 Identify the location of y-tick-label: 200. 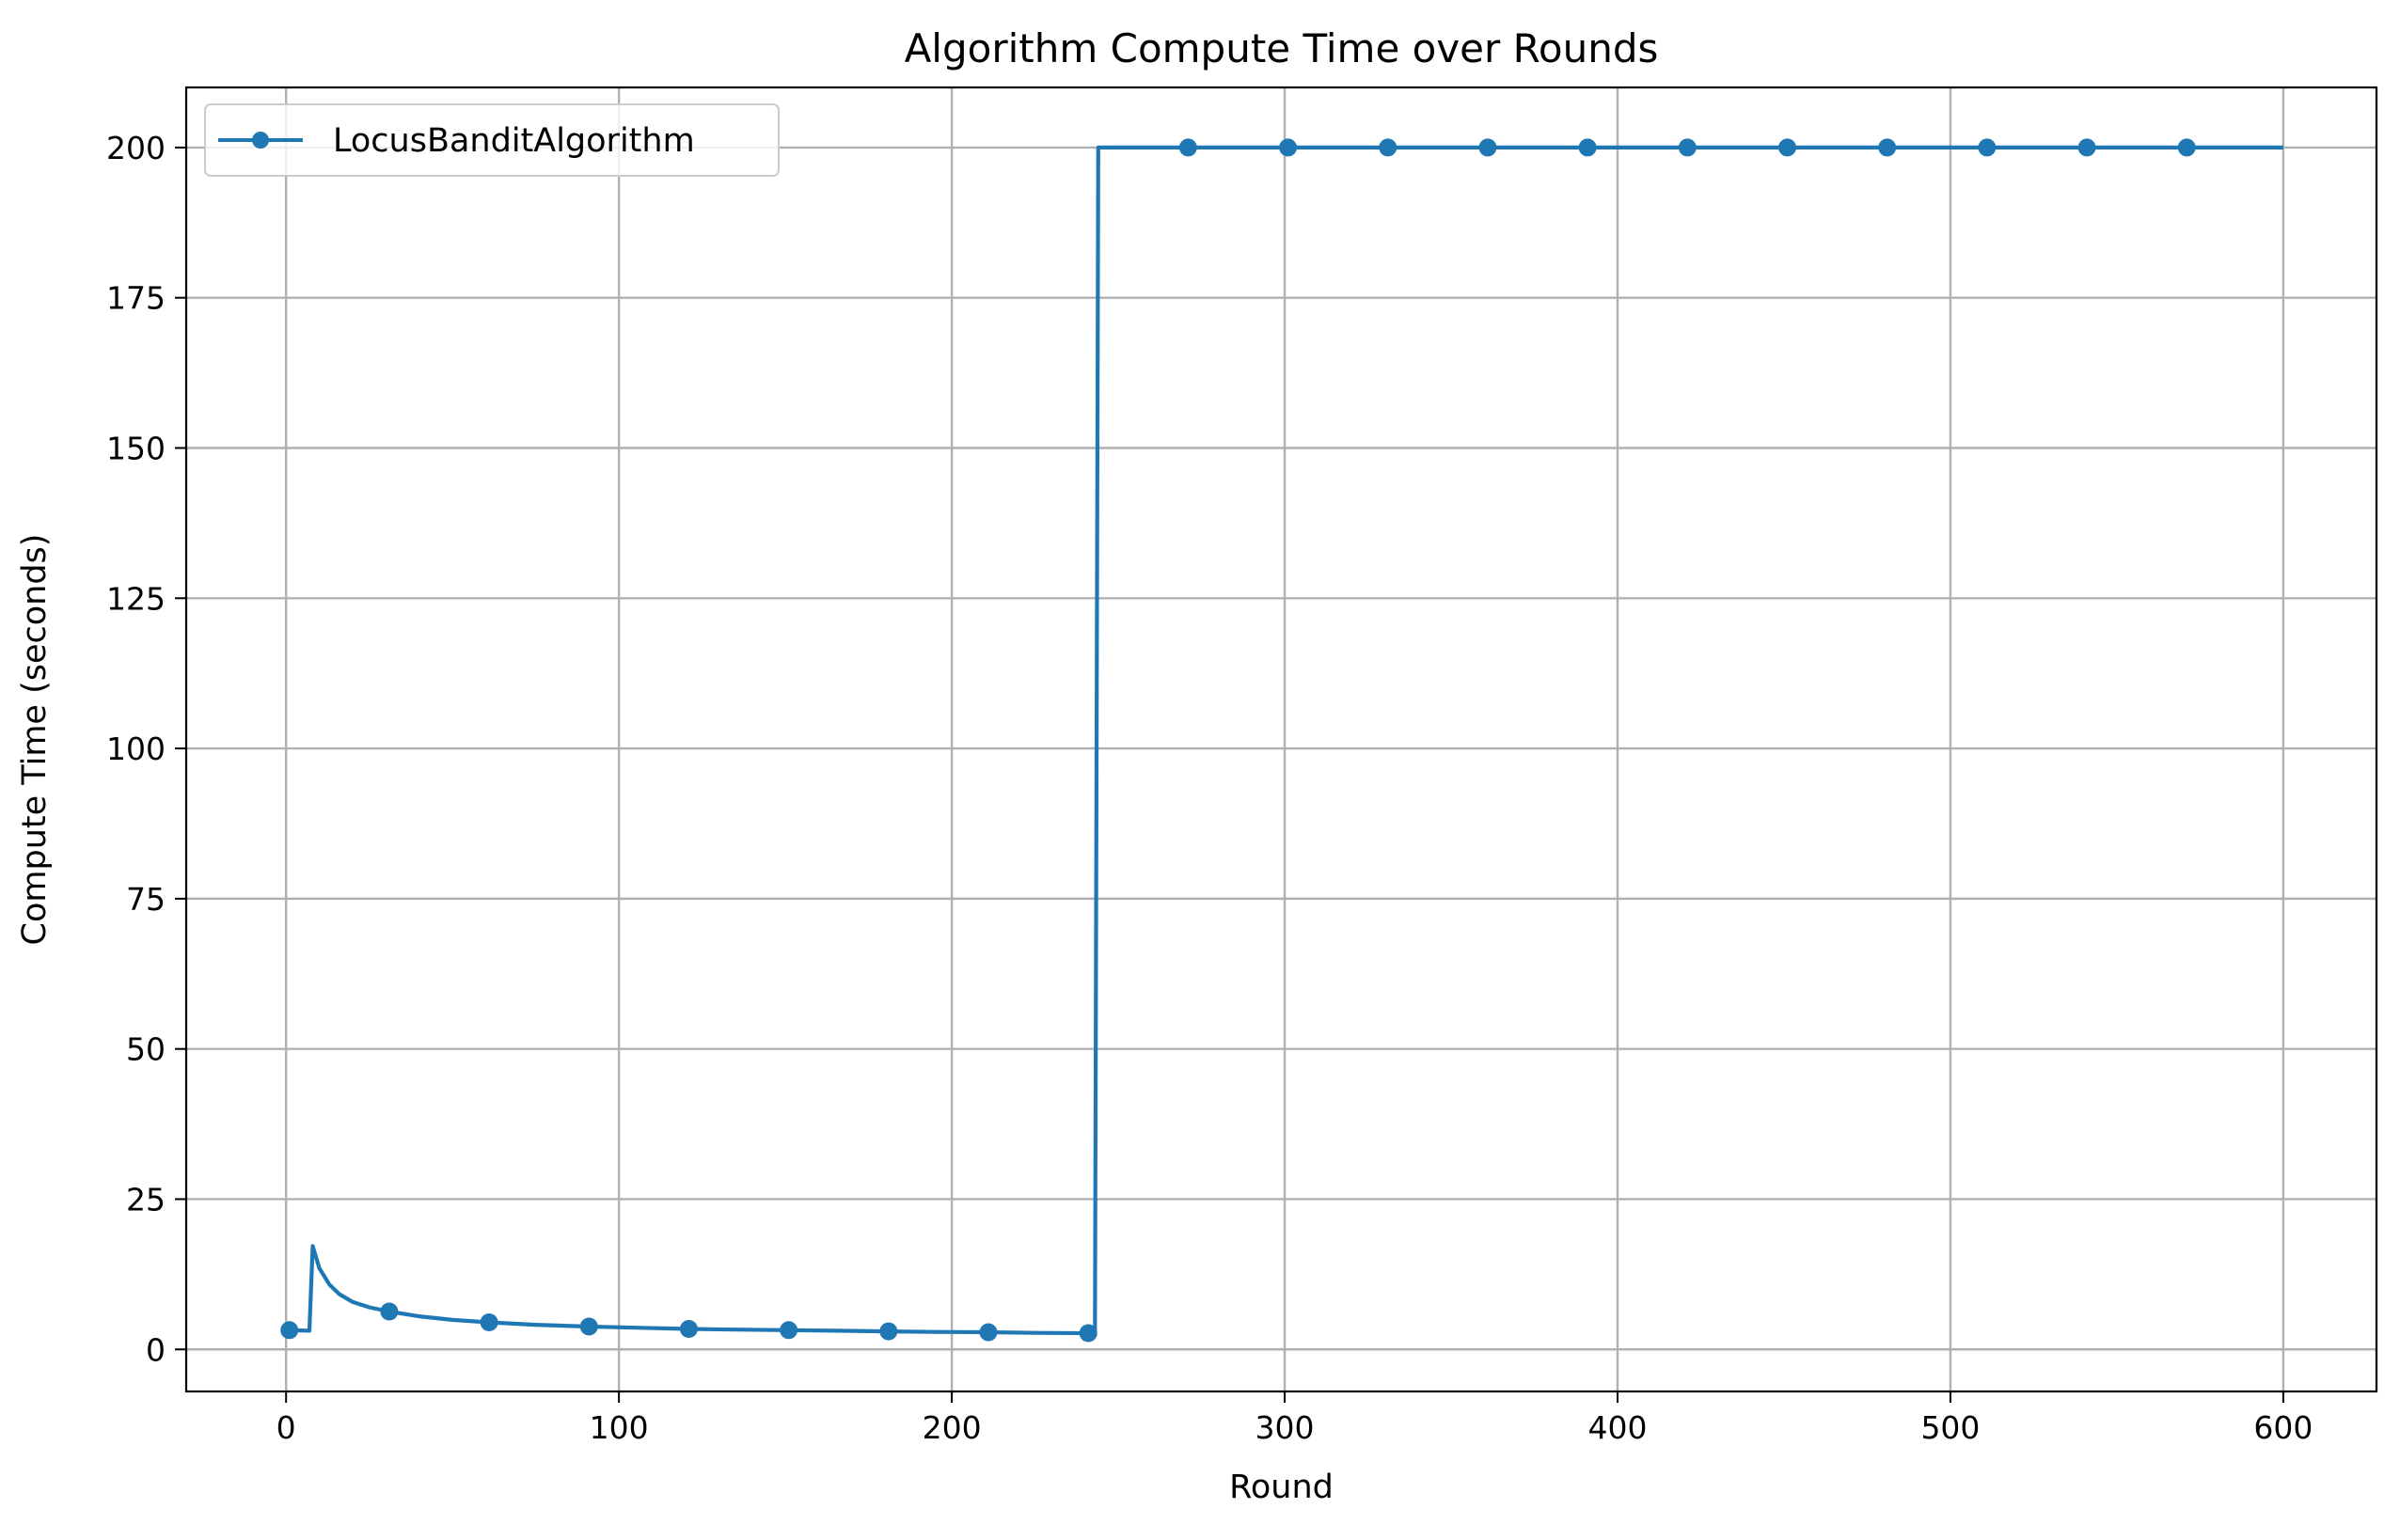
(136, 148).